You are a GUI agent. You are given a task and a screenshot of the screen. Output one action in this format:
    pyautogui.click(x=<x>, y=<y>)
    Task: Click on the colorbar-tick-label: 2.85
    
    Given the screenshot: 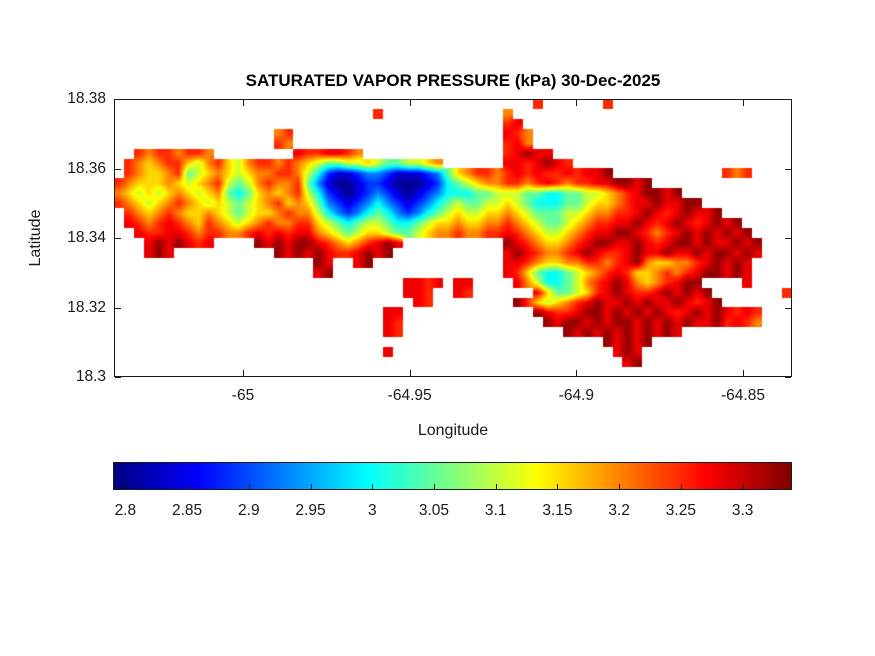 What is the action you would take?
    pyautogui.click(x=187, y=510)
    